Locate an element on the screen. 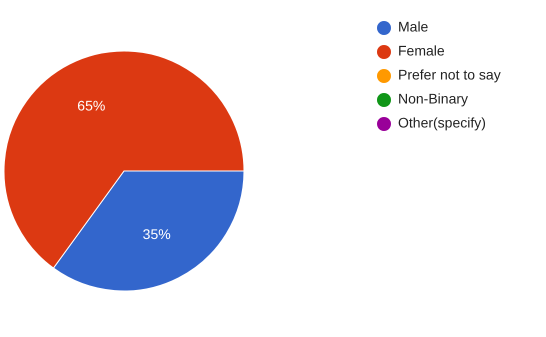  legend-label: Prefer not to say is located at coordinates (449, 74).